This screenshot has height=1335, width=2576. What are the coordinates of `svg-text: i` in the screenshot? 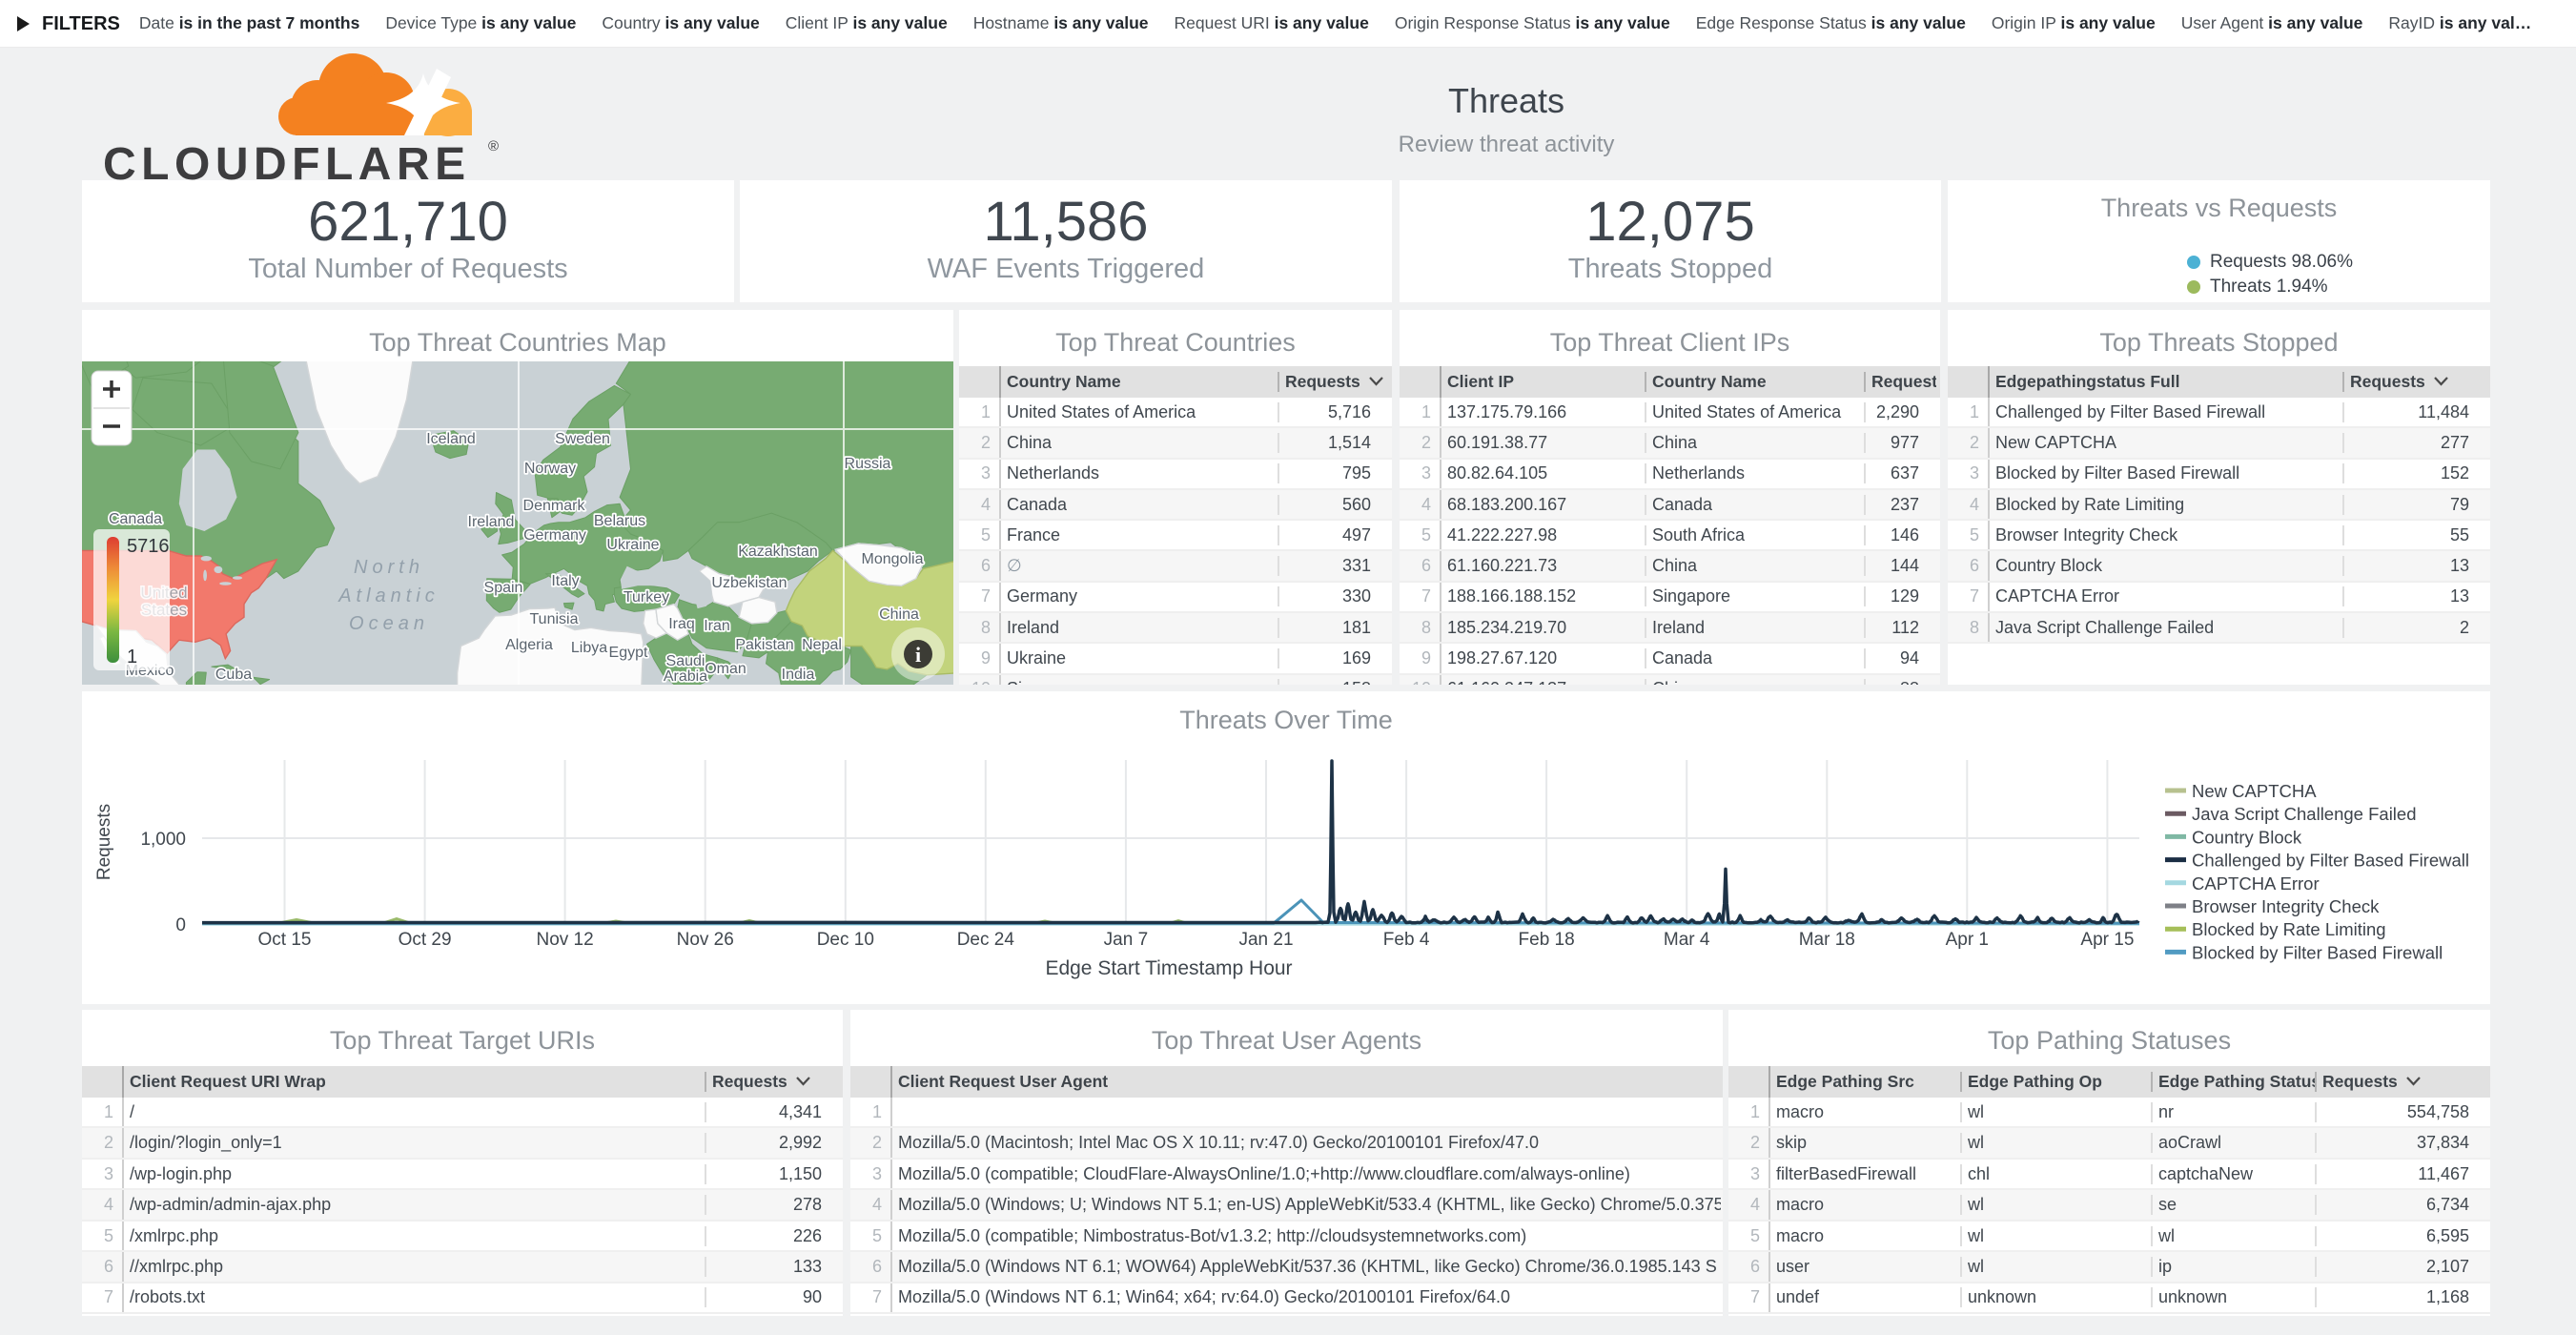 It's located at (918, 655).